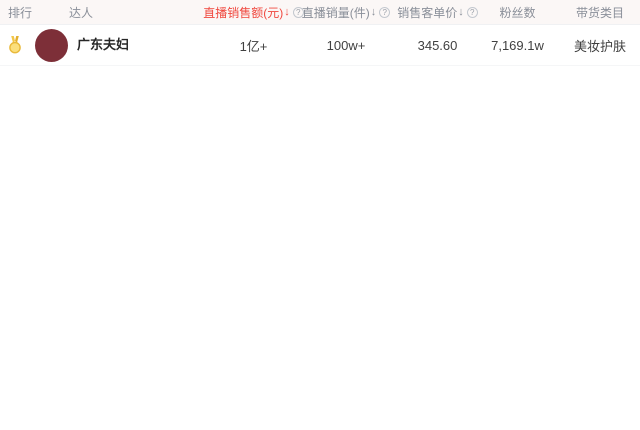  I want to click on table-body: 广东夫妇 1亿+ 100w+ 345.60 7,169.1w 美妆护肤, so click(320, 45).